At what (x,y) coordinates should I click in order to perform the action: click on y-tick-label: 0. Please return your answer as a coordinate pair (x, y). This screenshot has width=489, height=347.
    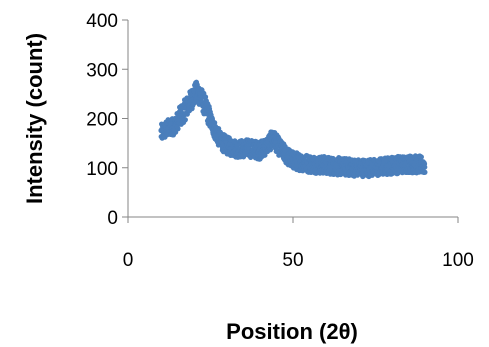
    Looking at the image, I should click on (112, 218).